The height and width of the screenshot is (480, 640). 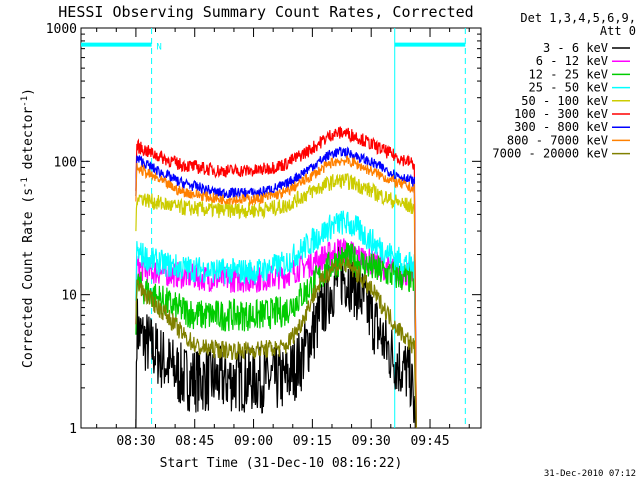 What do you see at coordinates (281, 463) in the screenshot?
I see `x-axis-title: Start Time (31-Dec-10 08:16:22)` at bounding box center [281, 463].